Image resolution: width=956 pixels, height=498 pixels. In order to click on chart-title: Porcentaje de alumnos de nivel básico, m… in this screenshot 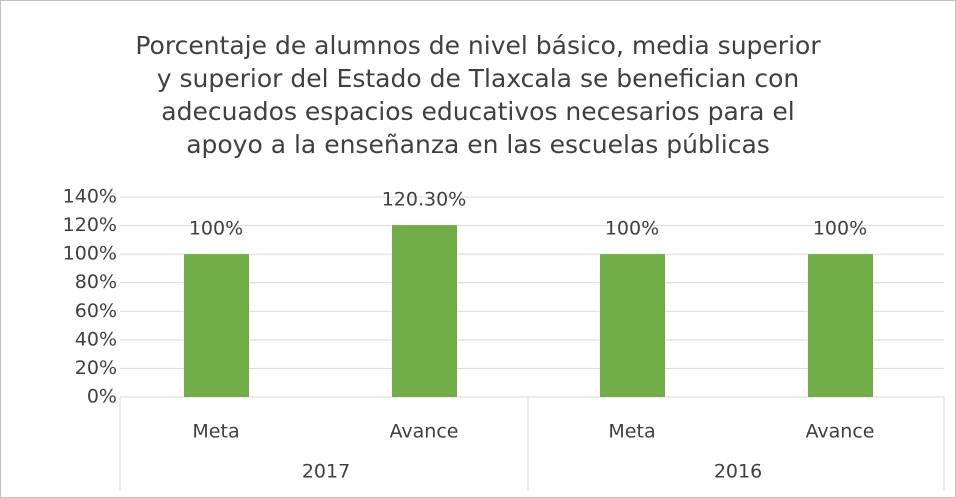, I will do `click(478, 45)`.